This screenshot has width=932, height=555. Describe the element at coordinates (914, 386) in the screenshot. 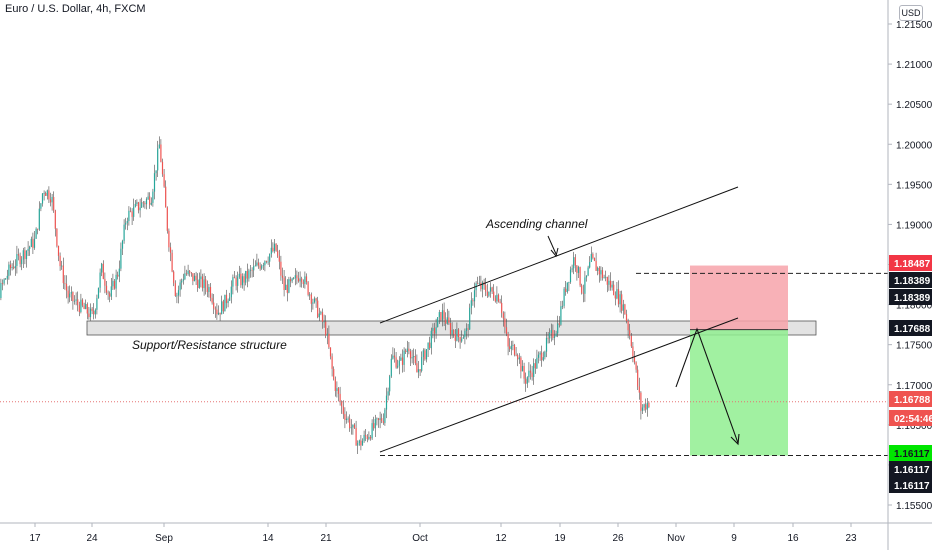

I see `y-tick-label: 1.17000` at that location.